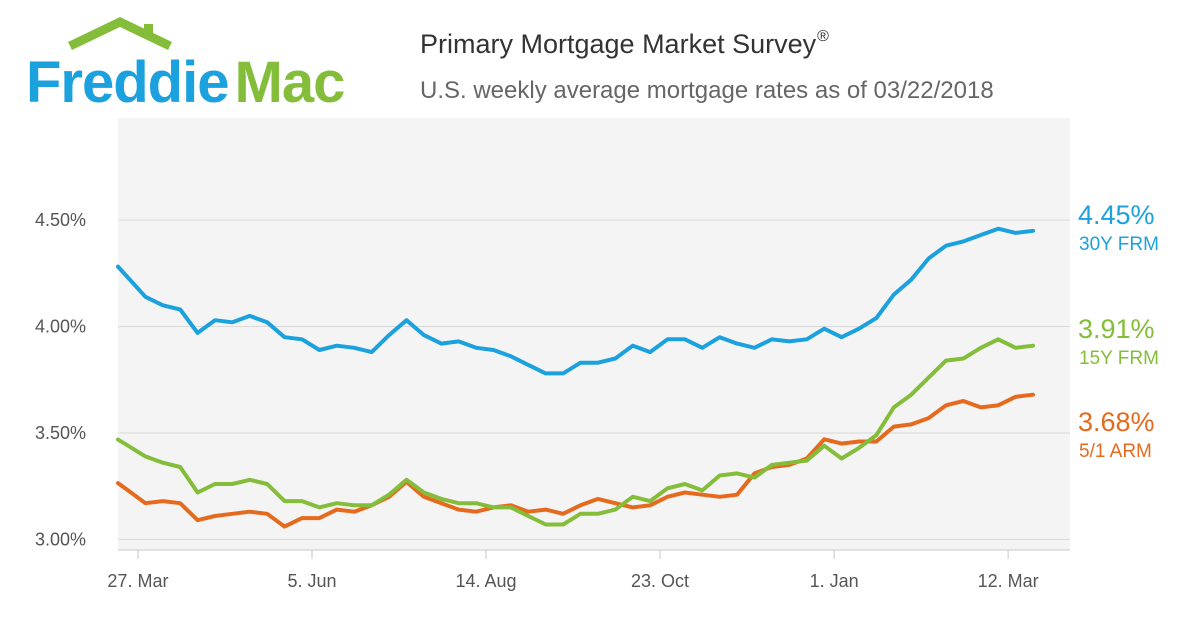  I want to click on series-label-15y-frm: 15Y FRM, so click(1119, 358).